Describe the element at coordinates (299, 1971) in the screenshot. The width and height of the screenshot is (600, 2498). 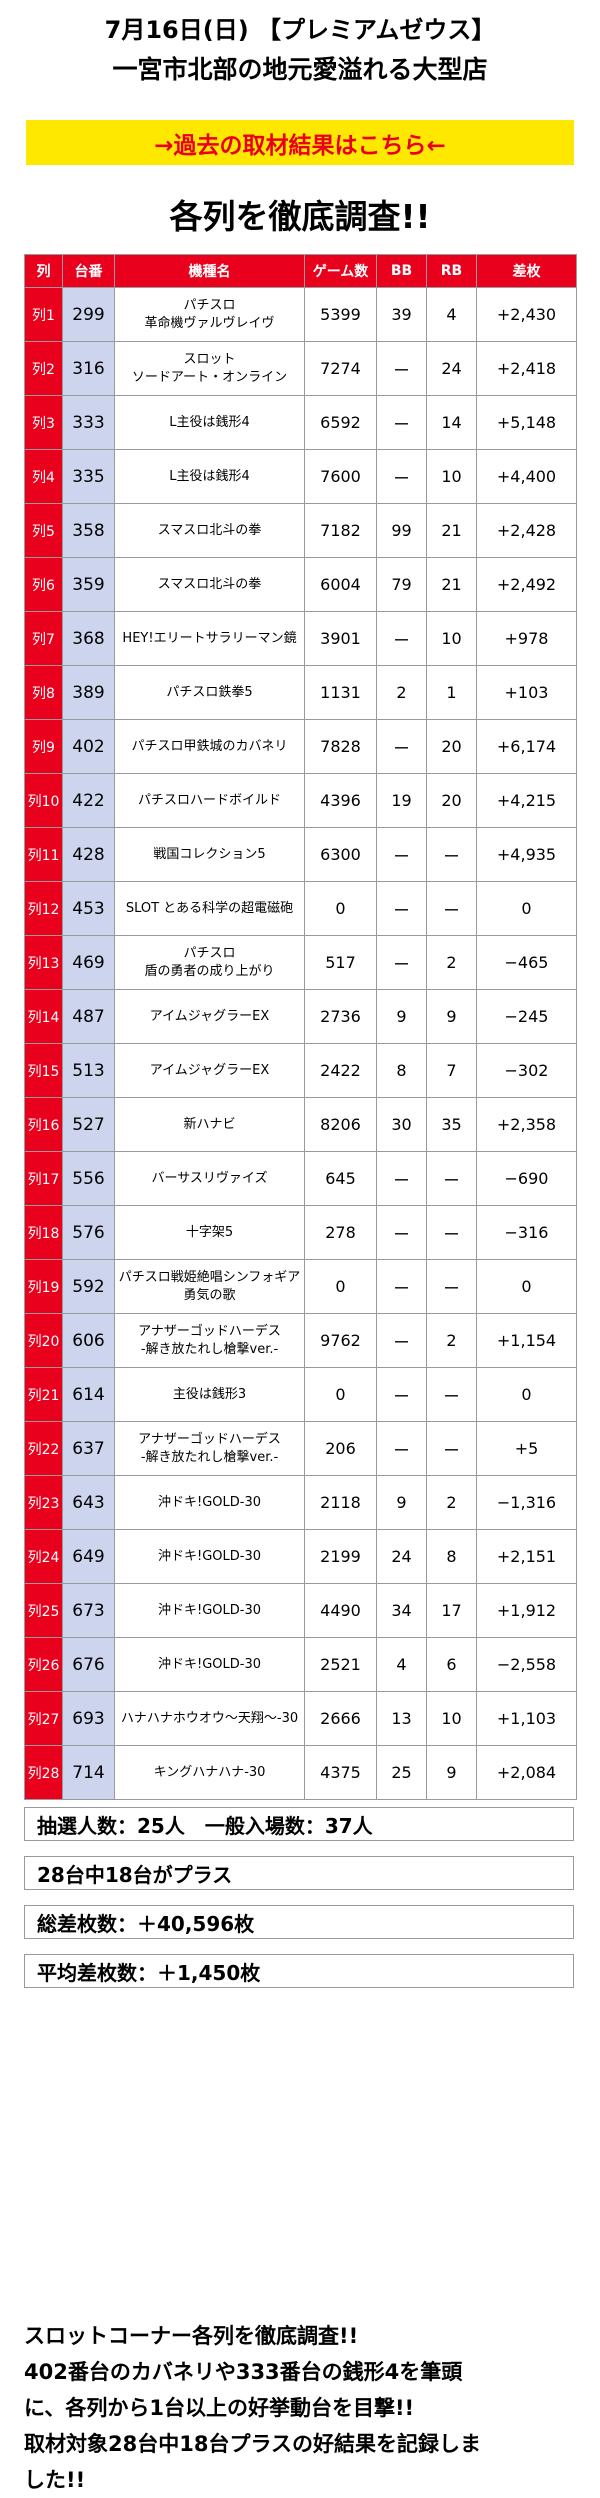
I see `average-diff-box: 平均差枚数：＋1,450枚` at that location.